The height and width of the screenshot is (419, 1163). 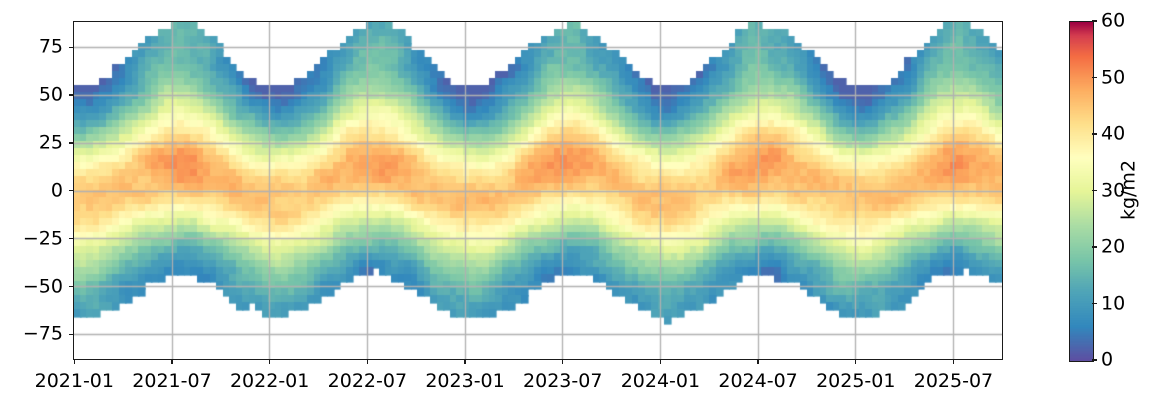 What do you see at coordinates (1113, 246) in the screenshot?
I see `colorbar-tick-label-20: 20` at bounding box center [1113, 246].